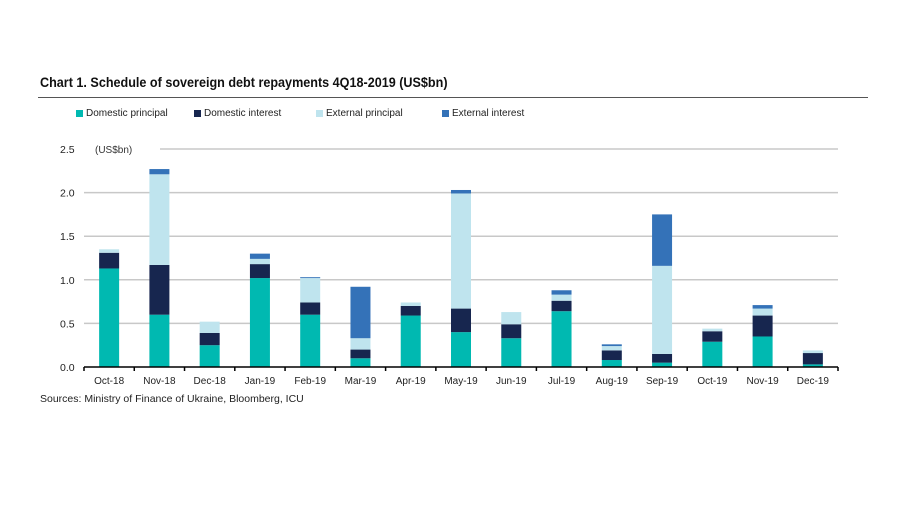 The width and height of the screenshot is (900, 510). Describe the element at coordinates (453, 97) in the screenshot. I see `title-divider` at that location.